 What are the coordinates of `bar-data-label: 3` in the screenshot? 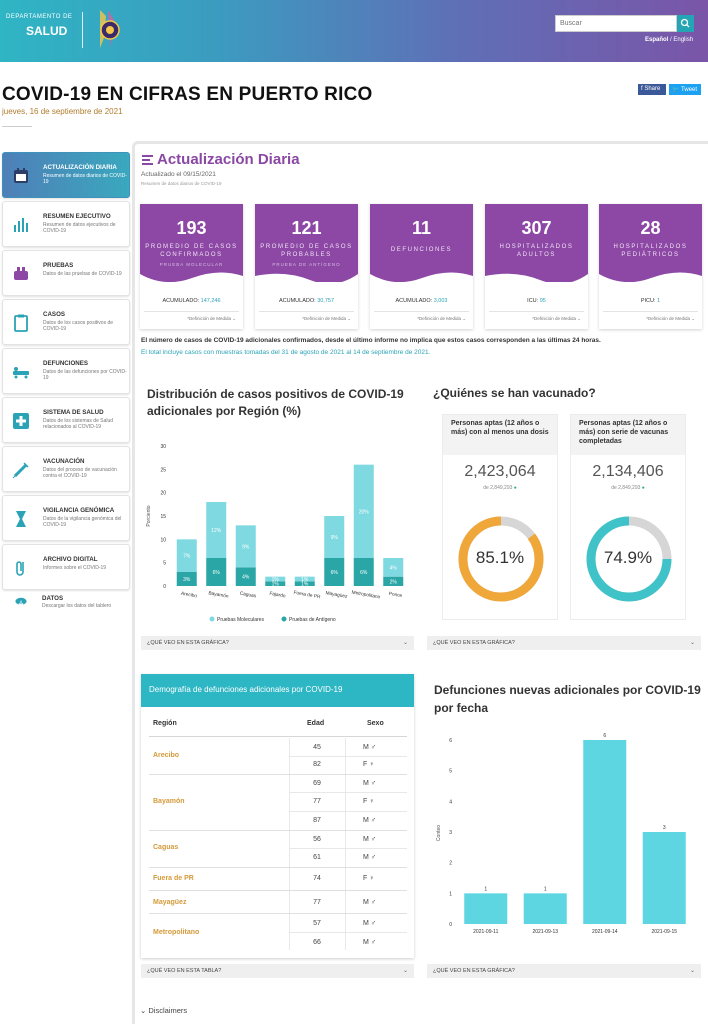 It's located at (664, 828).